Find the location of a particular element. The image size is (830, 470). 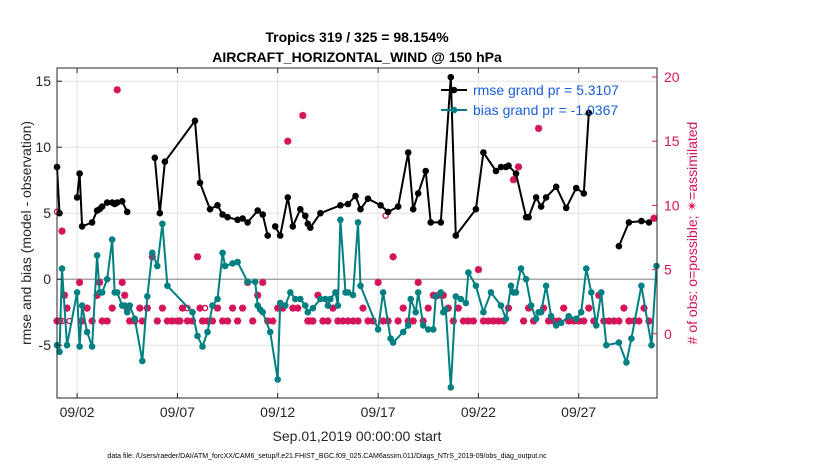

x-axis-label: Sep.01,2019 00:00:00 start is located at coordinates (357, 436).